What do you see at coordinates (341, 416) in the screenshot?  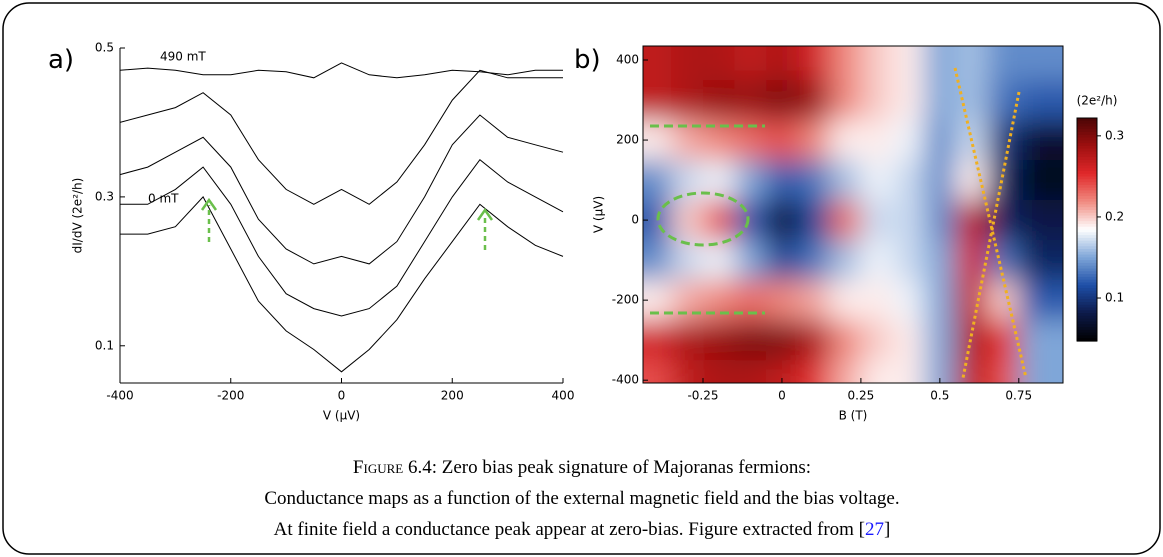 I see `x-axis-label: V (µV)` at bounding box center [341, 416].